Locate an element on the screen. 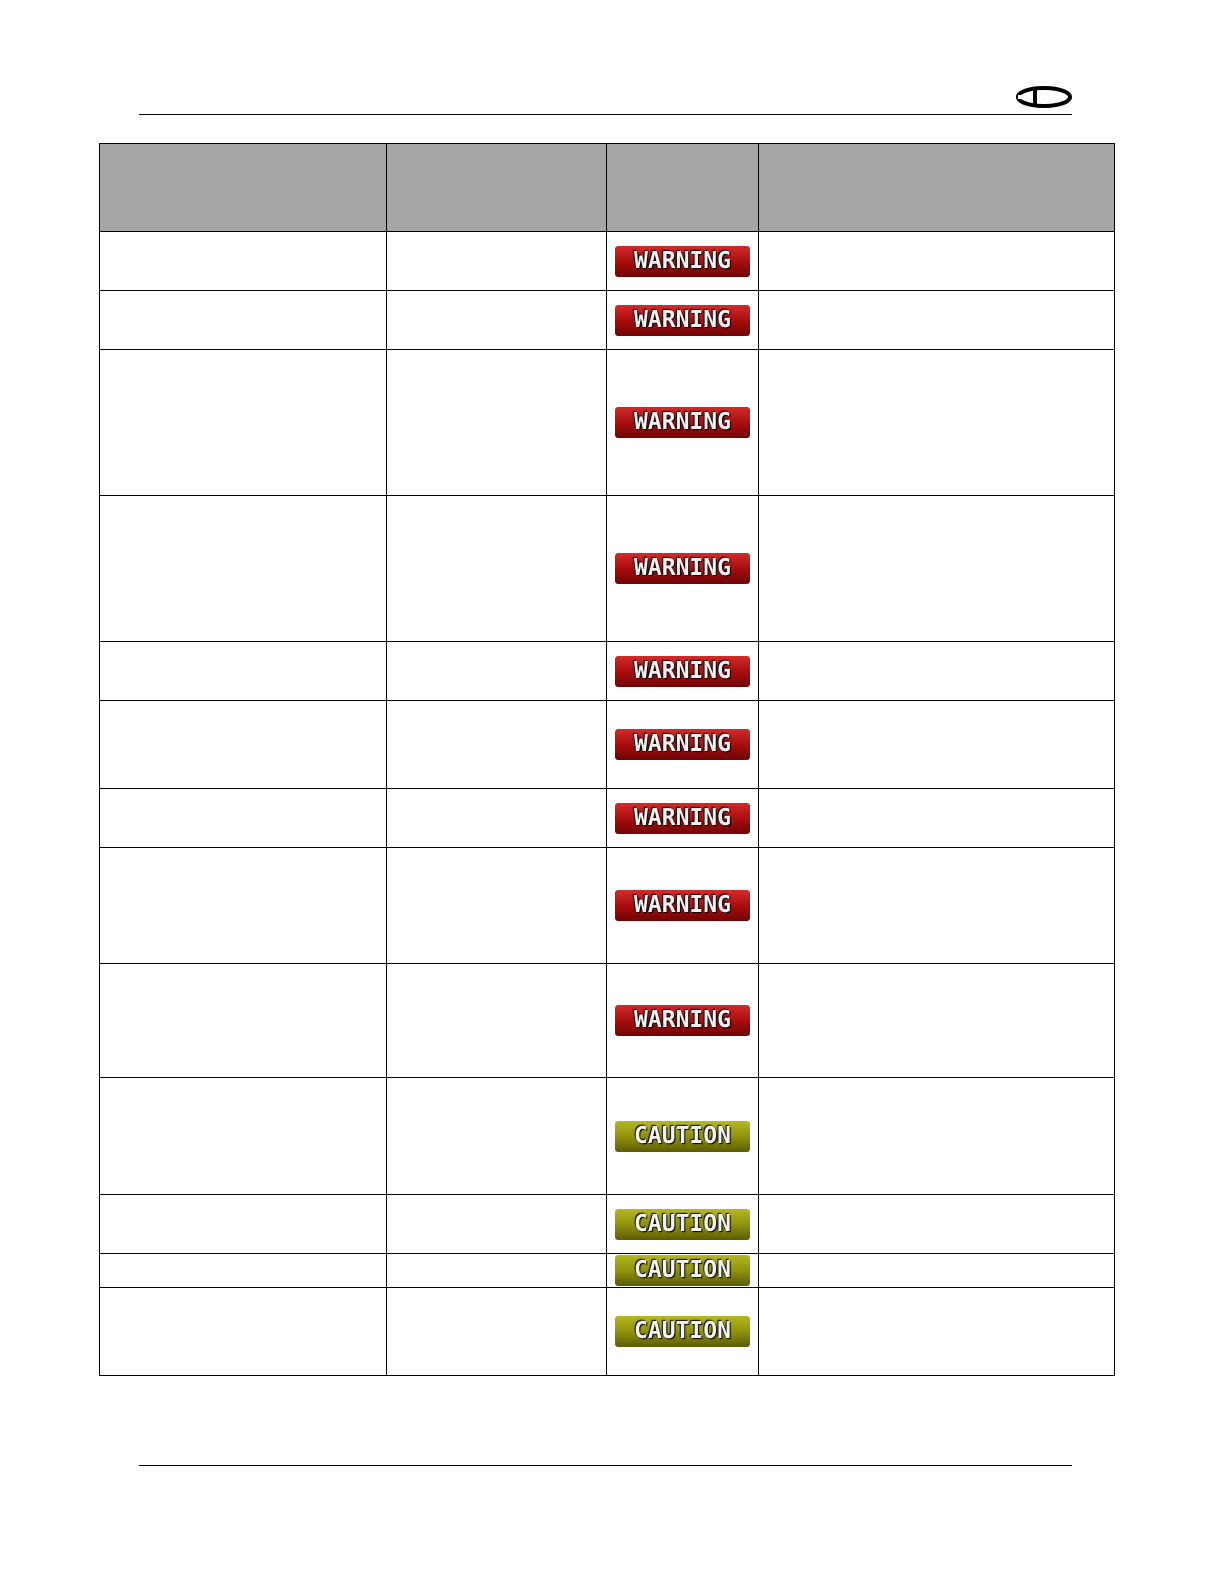 This screenshot has width=1224, height=1584. brand-logo is located at coordinates (1044, 97).